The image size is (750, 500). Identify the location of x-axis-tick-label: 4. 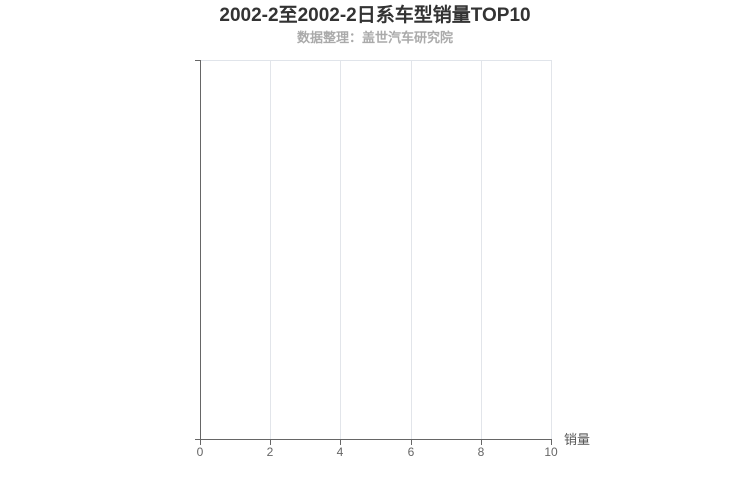
(340, 452).